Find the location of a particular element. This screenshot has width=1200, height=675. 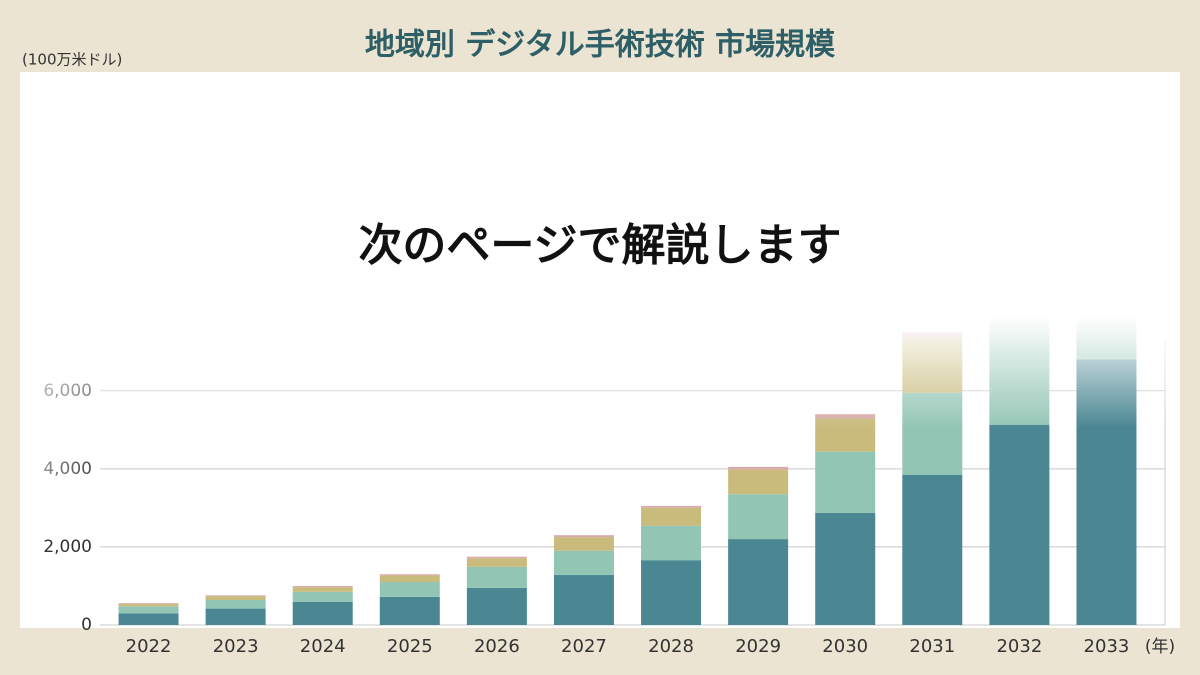

x-tick-label: 2033 is located at coordinates (1107, 646).